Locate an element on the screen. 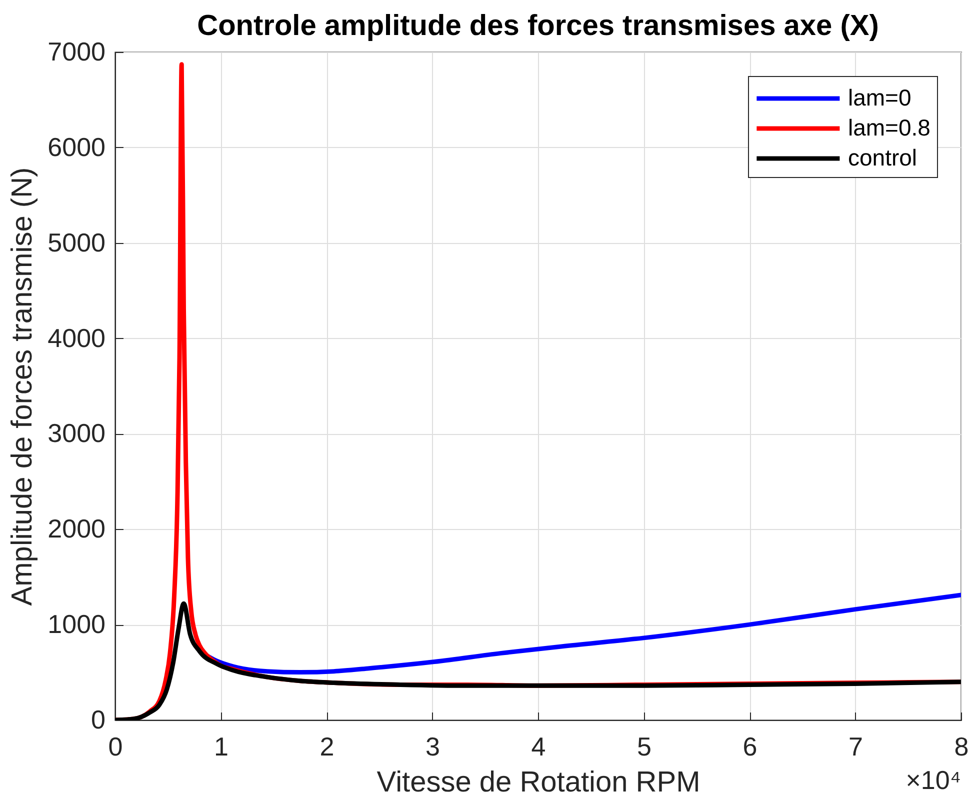  x-axis-title: Vitesse de Rotation RPM is located at coordinates (538, 781).